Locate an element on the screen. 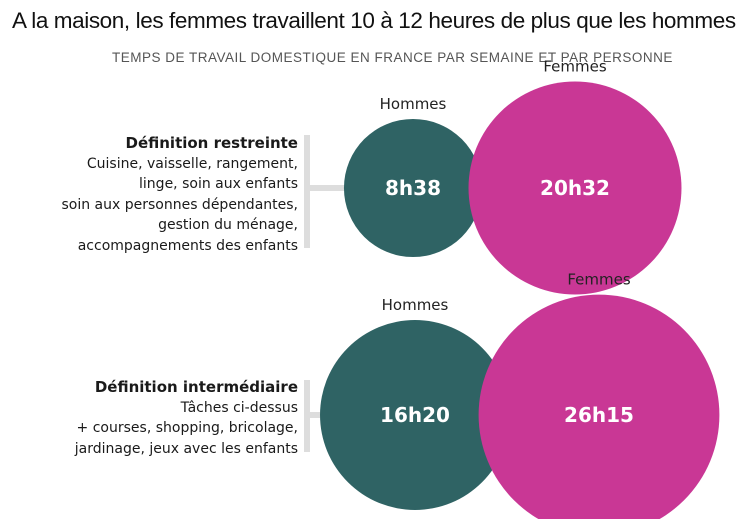 Image resolution: width=754 pixels, height=519 pixels. value-label: 8h38 is located at coordinates (413, 188).